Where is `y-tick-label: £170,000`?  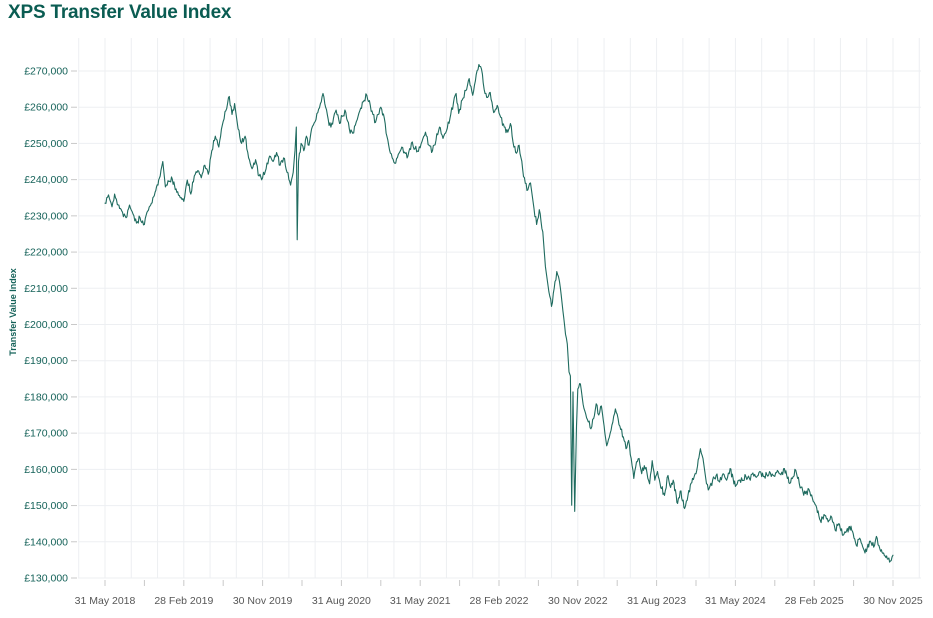 y-tick-label: £170,000 is located at coordinates (46, 434).